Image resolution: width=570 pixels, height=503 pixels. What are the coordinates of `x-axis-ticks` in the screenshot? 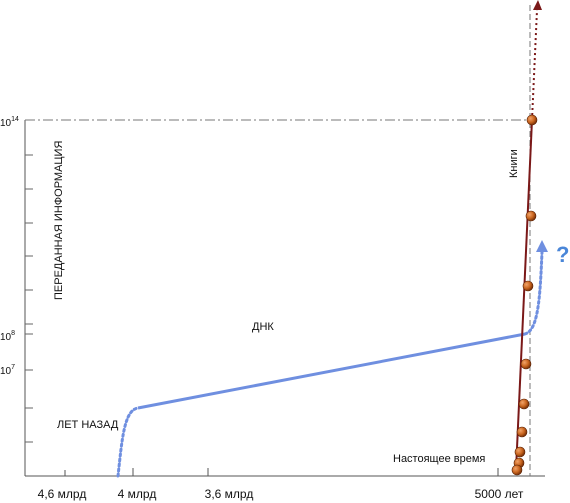 It's located at (261, 472).